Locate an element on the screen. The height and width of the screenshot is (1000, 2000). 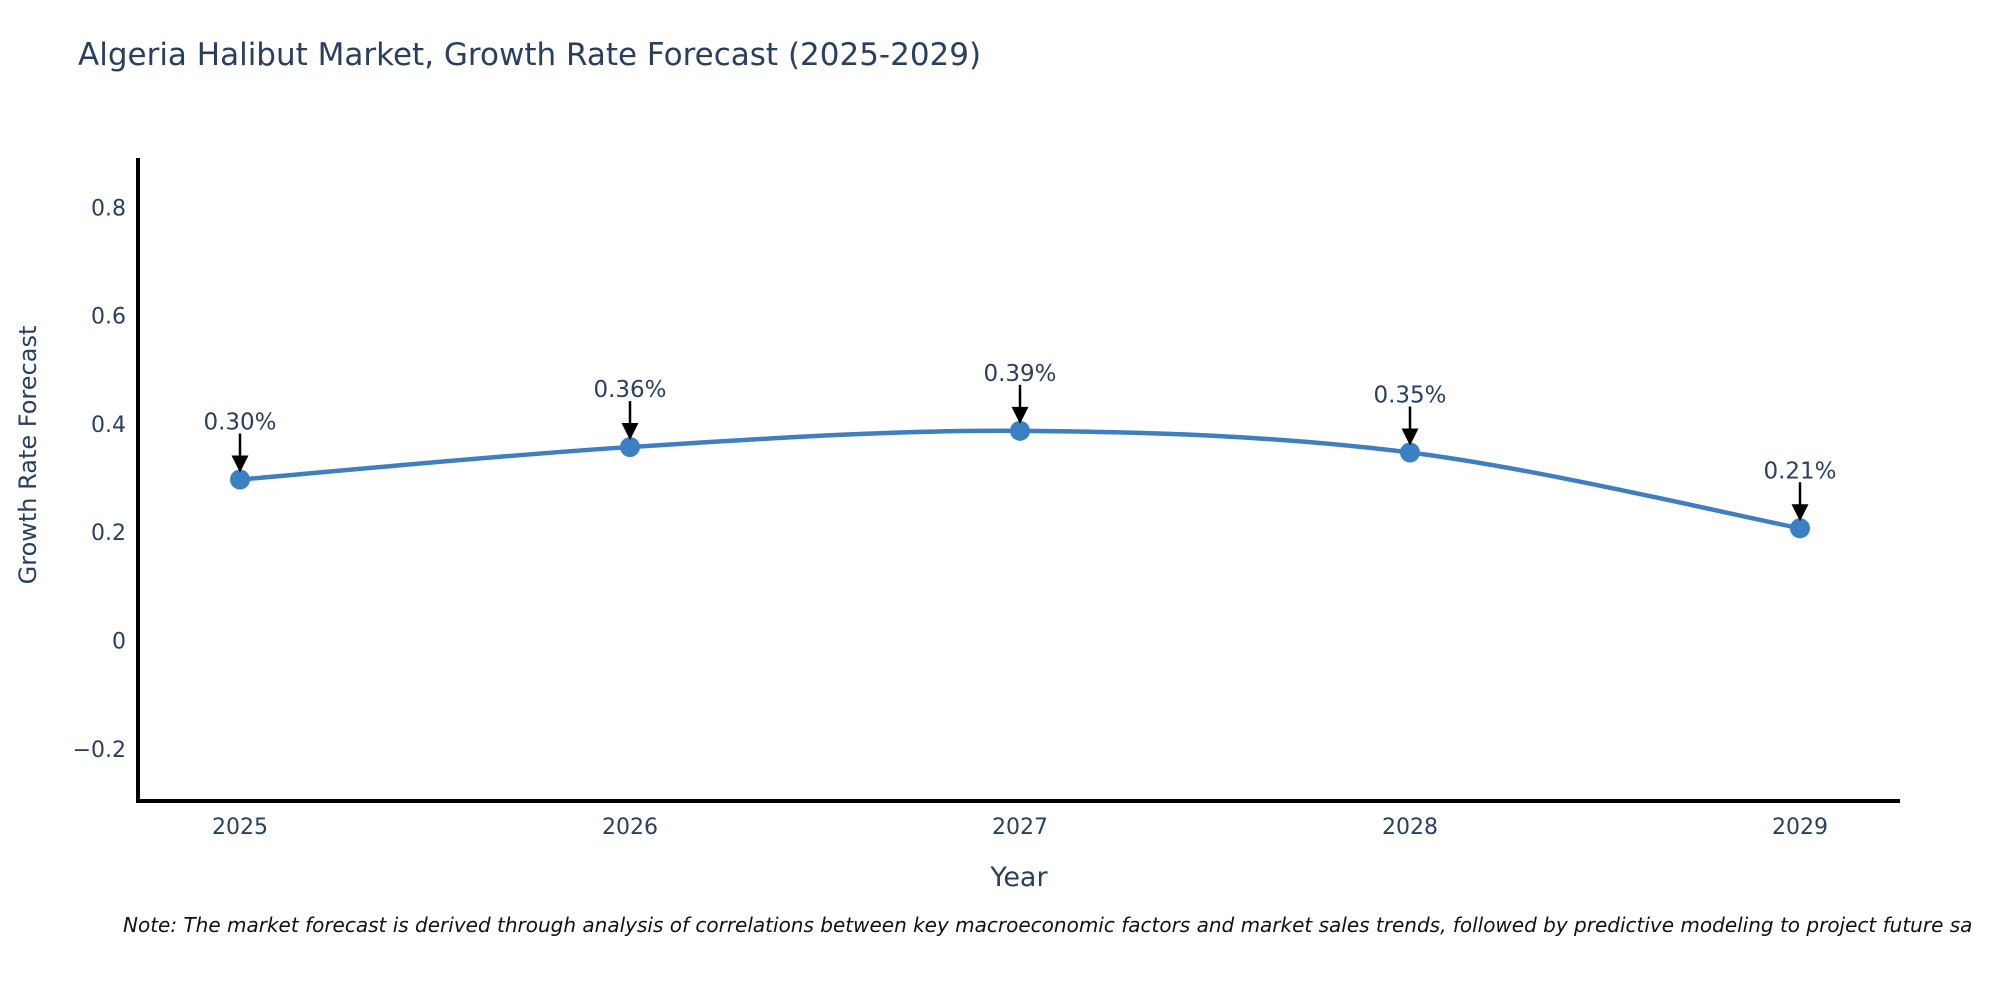
y-tick-label: 0 is located at coordinates (119, 642).